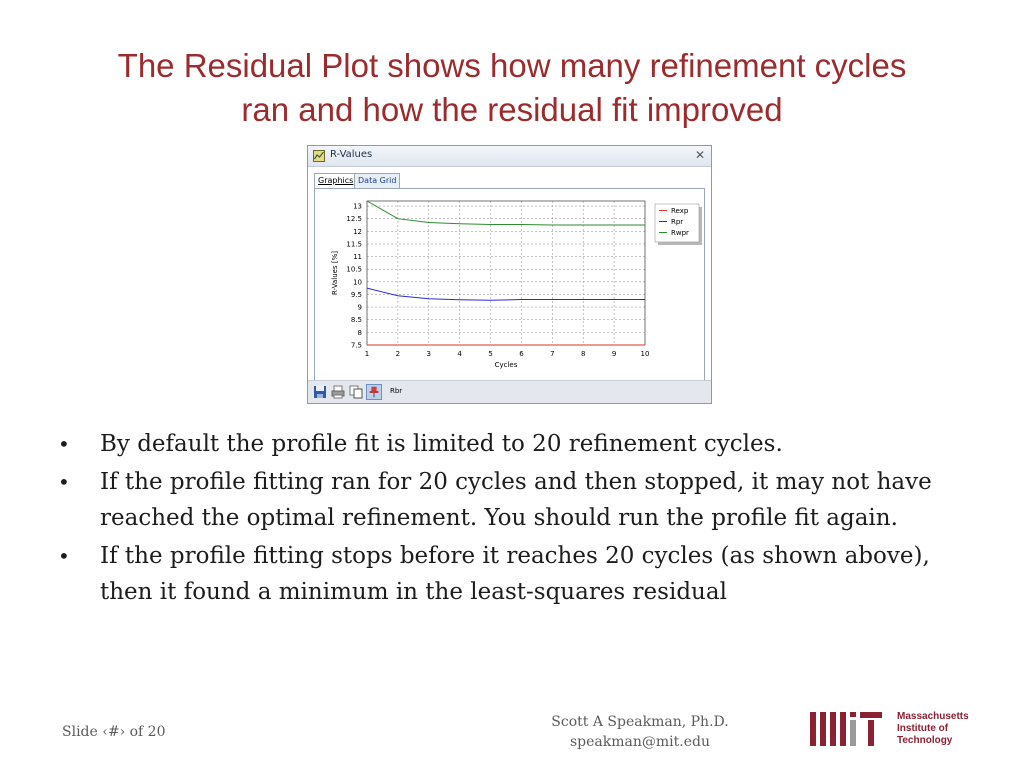 The height and width of the screenshot is (768, 1024). What do you see at coordinates (398, 354) in the screenshot?
I see `x-tick-label: 2` at bounding box center [398, 354].